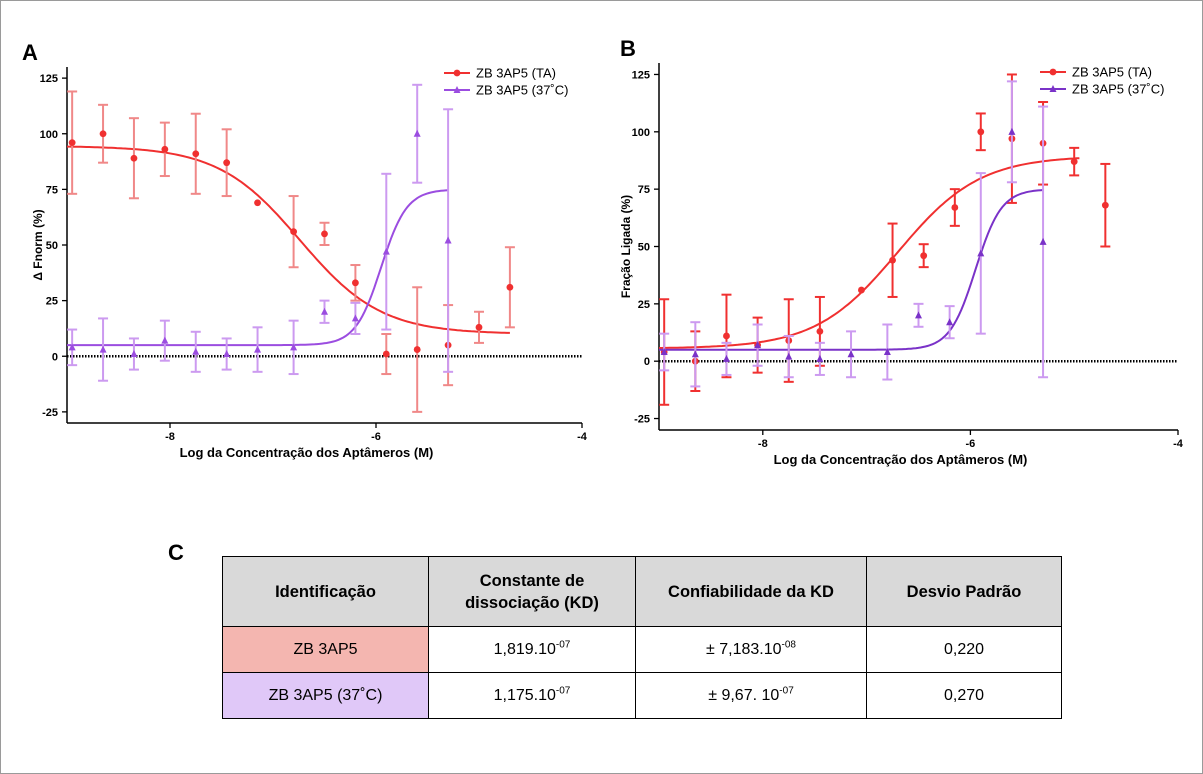 This screenshot has height=774, width=1203. I want to click on row-identificacao: ZB 3AP5, so click(325, 649).